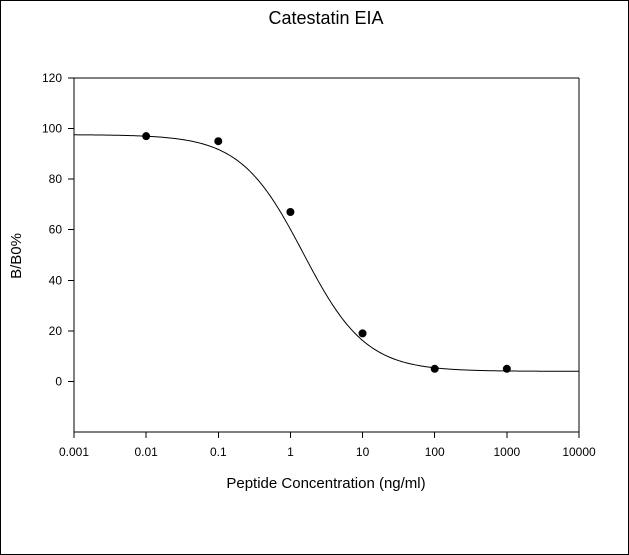  I want to click on y-tick-label: 80, so click(56, 179).